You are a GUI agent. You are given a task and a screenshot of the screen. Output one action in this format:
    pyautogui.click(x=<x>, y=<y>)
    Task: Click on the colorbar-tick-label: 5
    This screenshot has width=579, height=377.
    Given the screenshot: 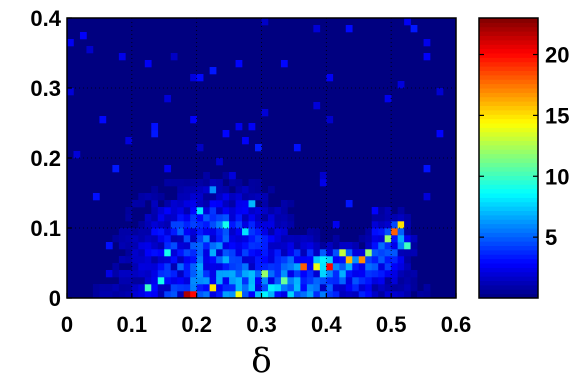 What is the action you would take?
    pyautogui.click(x=551, y=237)
    